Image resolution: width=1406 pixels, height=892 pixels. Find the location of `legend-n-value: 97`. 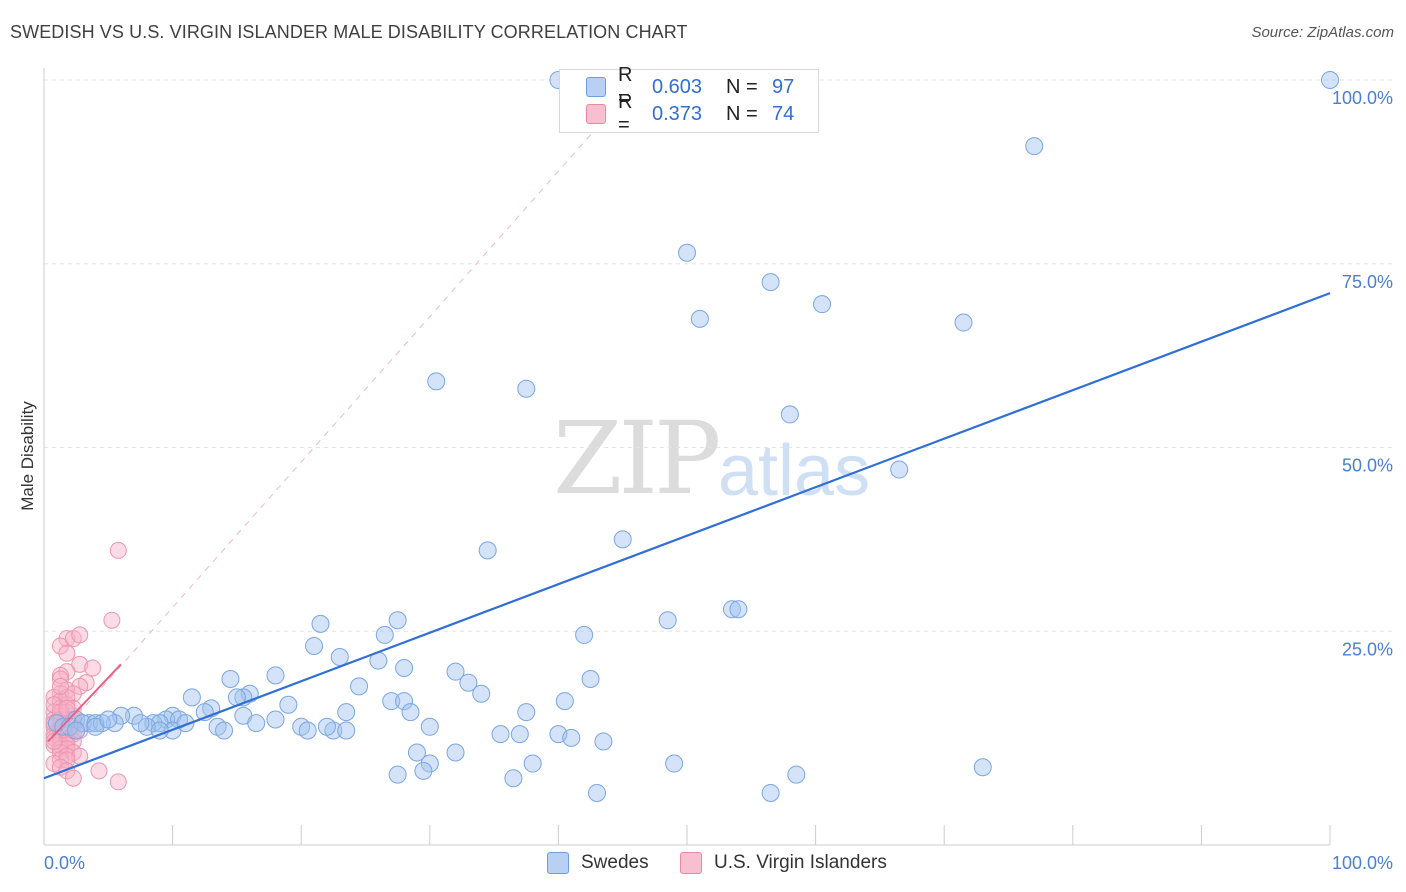

legend-n-value: 97 is located at coordinates (783, 86).